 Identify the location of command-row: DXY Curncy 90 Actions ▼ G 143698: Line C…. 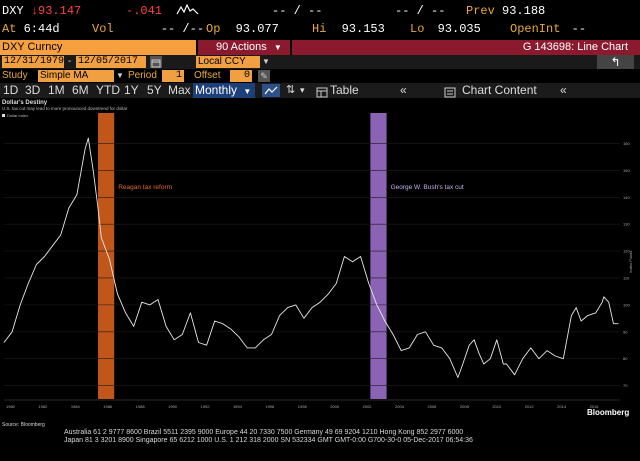
(320, 47).